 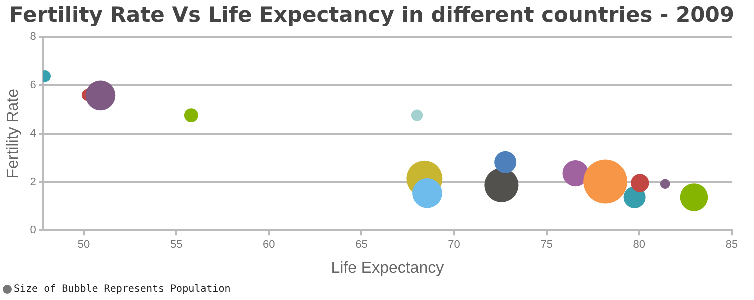 I want to click on y-tick-label: 8, so click(x=33, y=37).